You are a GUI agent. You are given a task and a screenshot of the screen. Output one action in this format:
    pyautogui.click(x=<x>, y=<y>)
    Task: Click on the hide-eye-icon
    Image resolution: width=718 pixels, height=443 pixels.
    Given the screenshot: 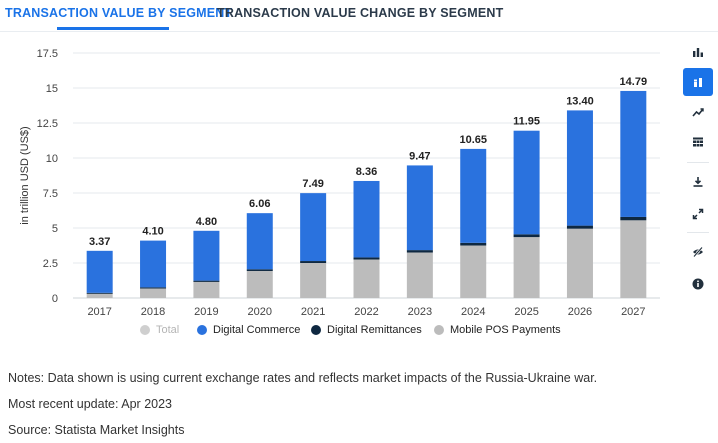 What is the action you would take?
    pyautogui.click(x=698, y=252)
    